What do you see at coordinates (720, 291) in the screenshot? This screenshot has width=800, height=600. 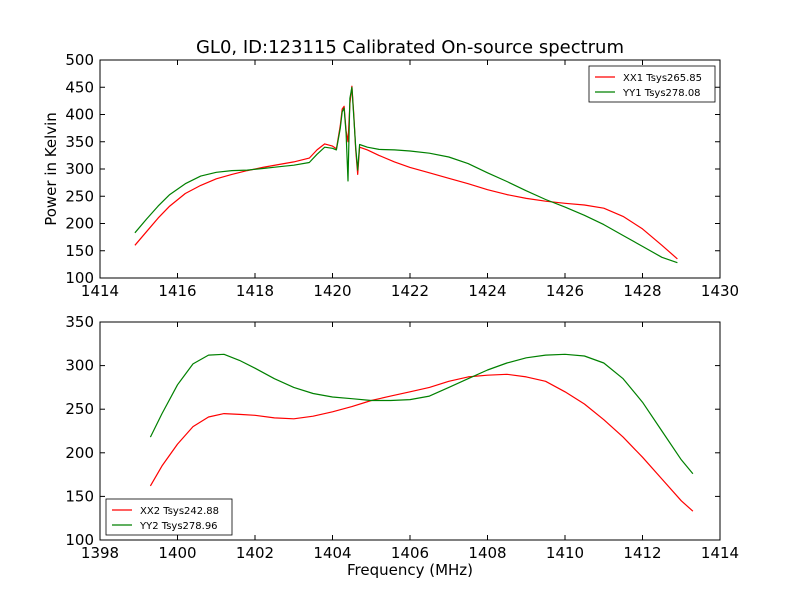 I see `x-tick-label: 1430` at bounding box center [720, 291].